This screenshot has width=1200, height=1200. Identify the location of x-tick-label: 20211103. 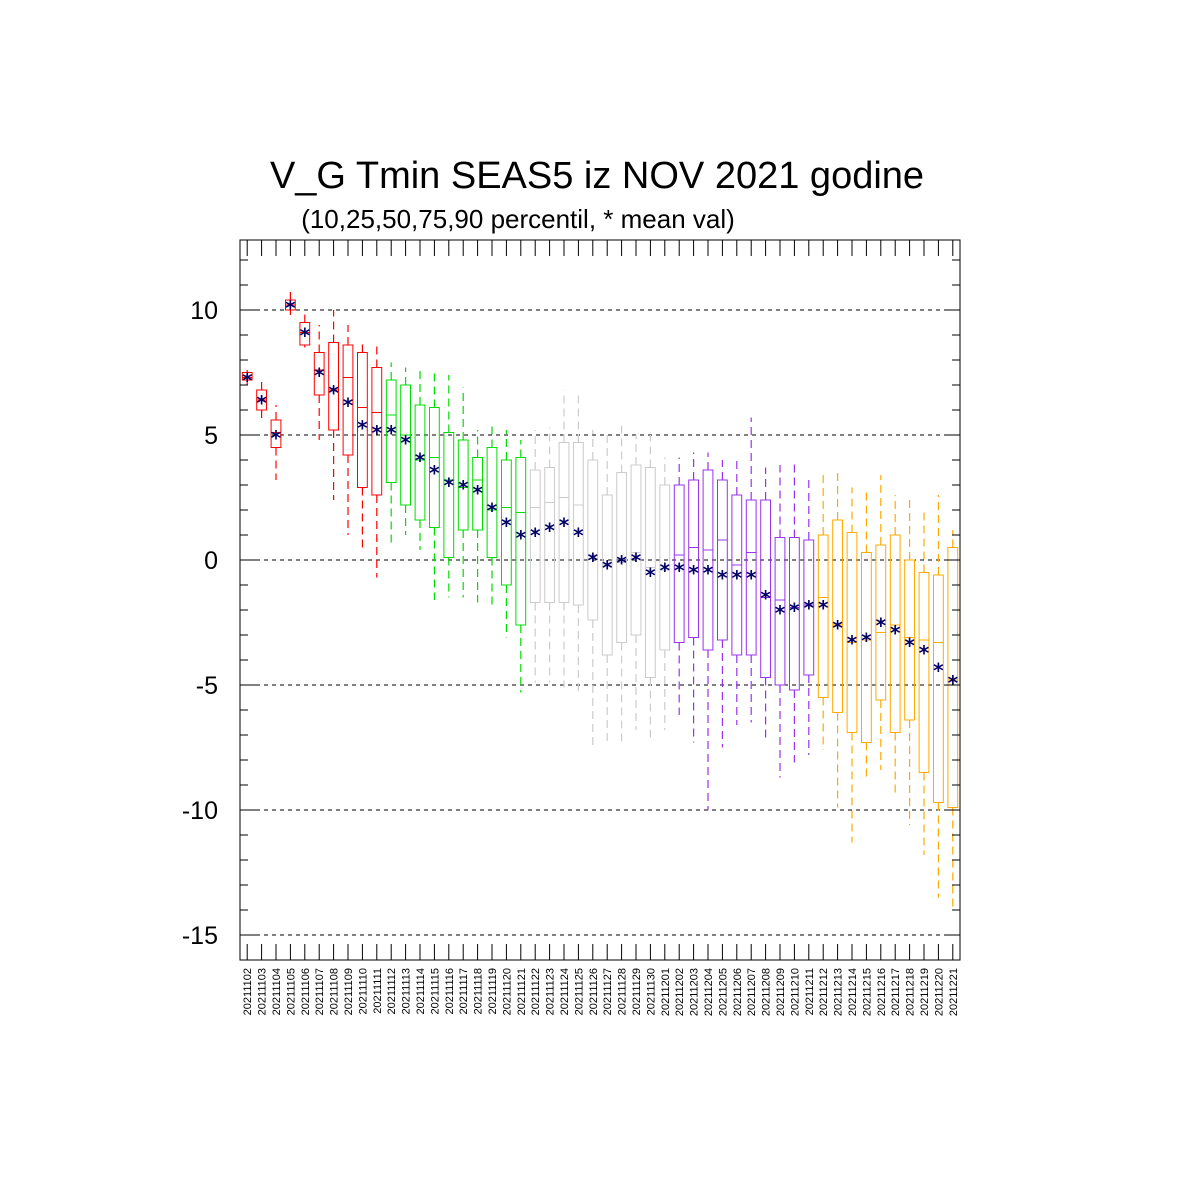
(263, 991).